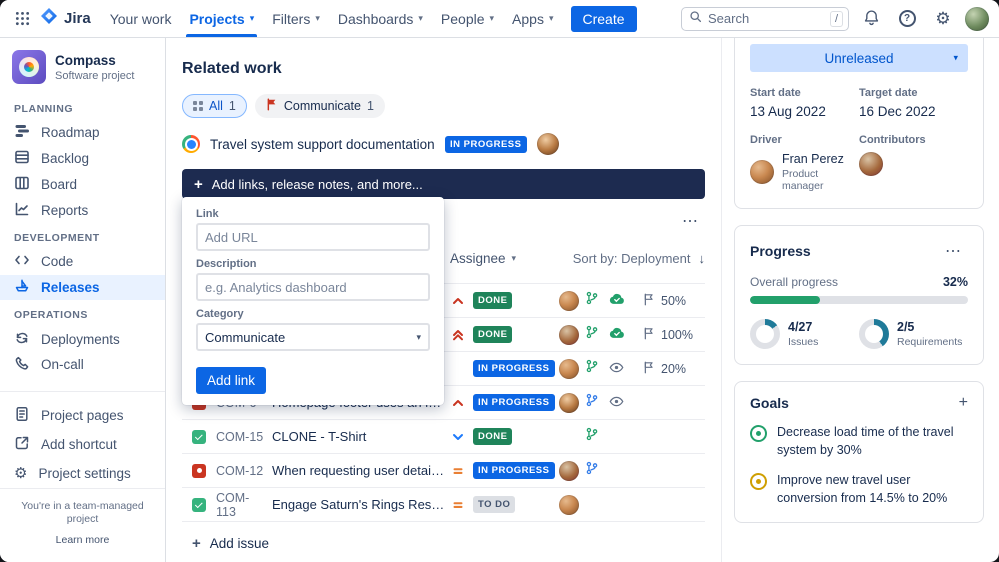  I want to click on link-url-input, so click(313, 237).